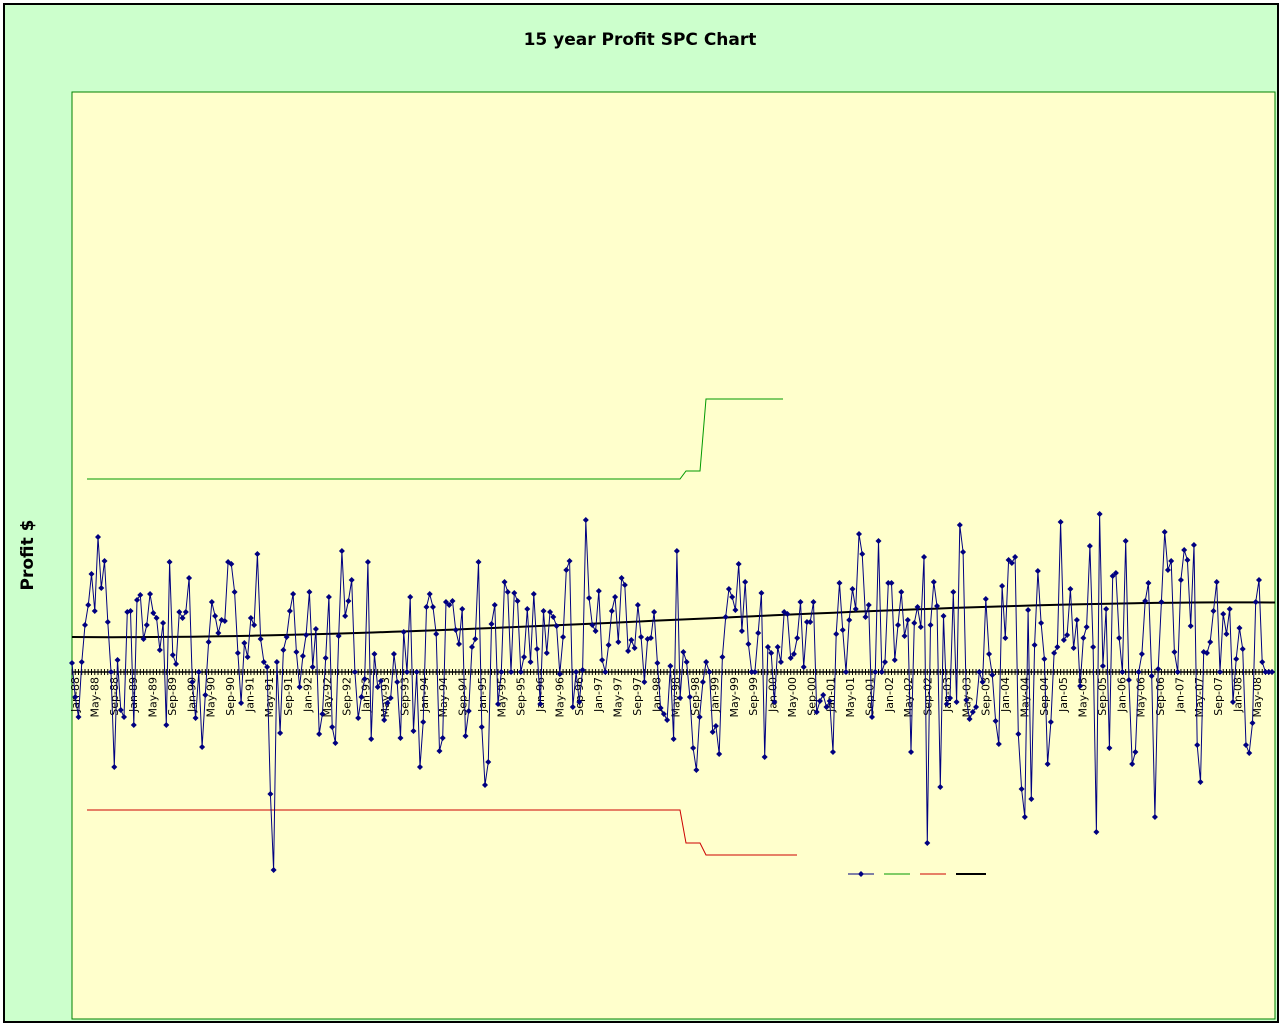 This screenshot has height=1024, width=1280. What do you see at coordinates (308, 695) in the screenshot?
I see `x-tick-label: Jan-92` at bounding box center [308, 695].